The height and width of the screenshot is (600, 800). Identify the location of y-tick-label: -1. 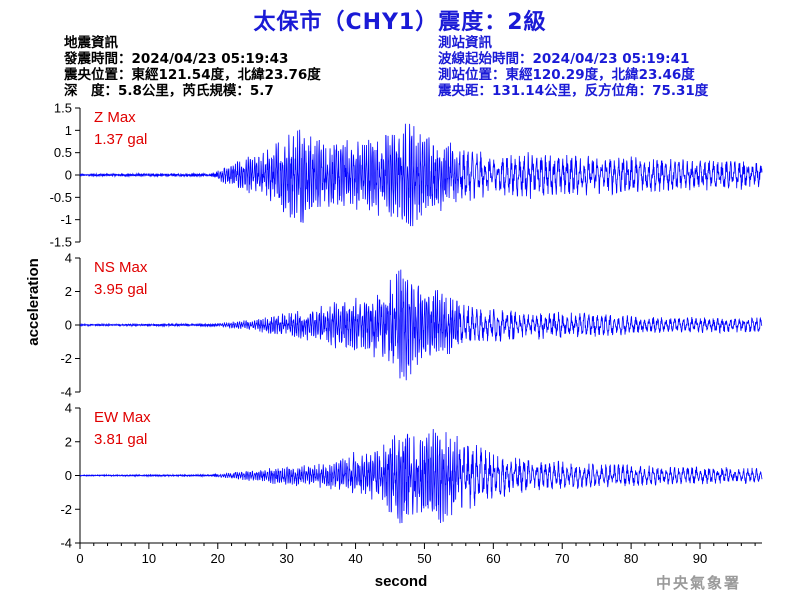
(66, 219).